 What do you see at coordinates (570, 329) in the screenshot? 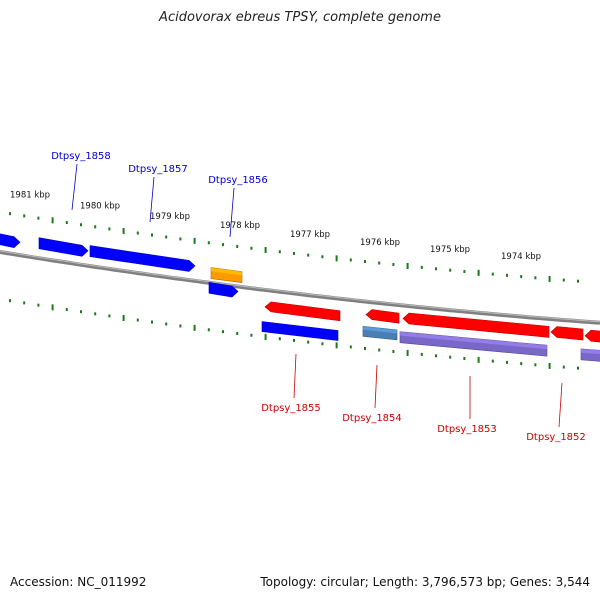
I see `gene-arrow-1852-red-shine` at bounding box center [570, 329].